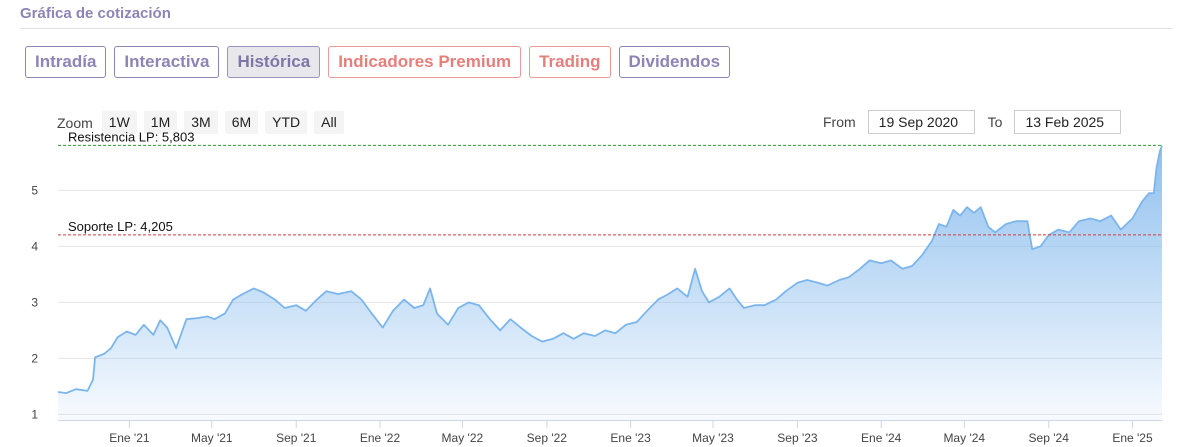 The image size is (1178, 447). Describe the element at coordinates (34, 302) in the screenshot. I see `y-tick-label: 3` at that location.